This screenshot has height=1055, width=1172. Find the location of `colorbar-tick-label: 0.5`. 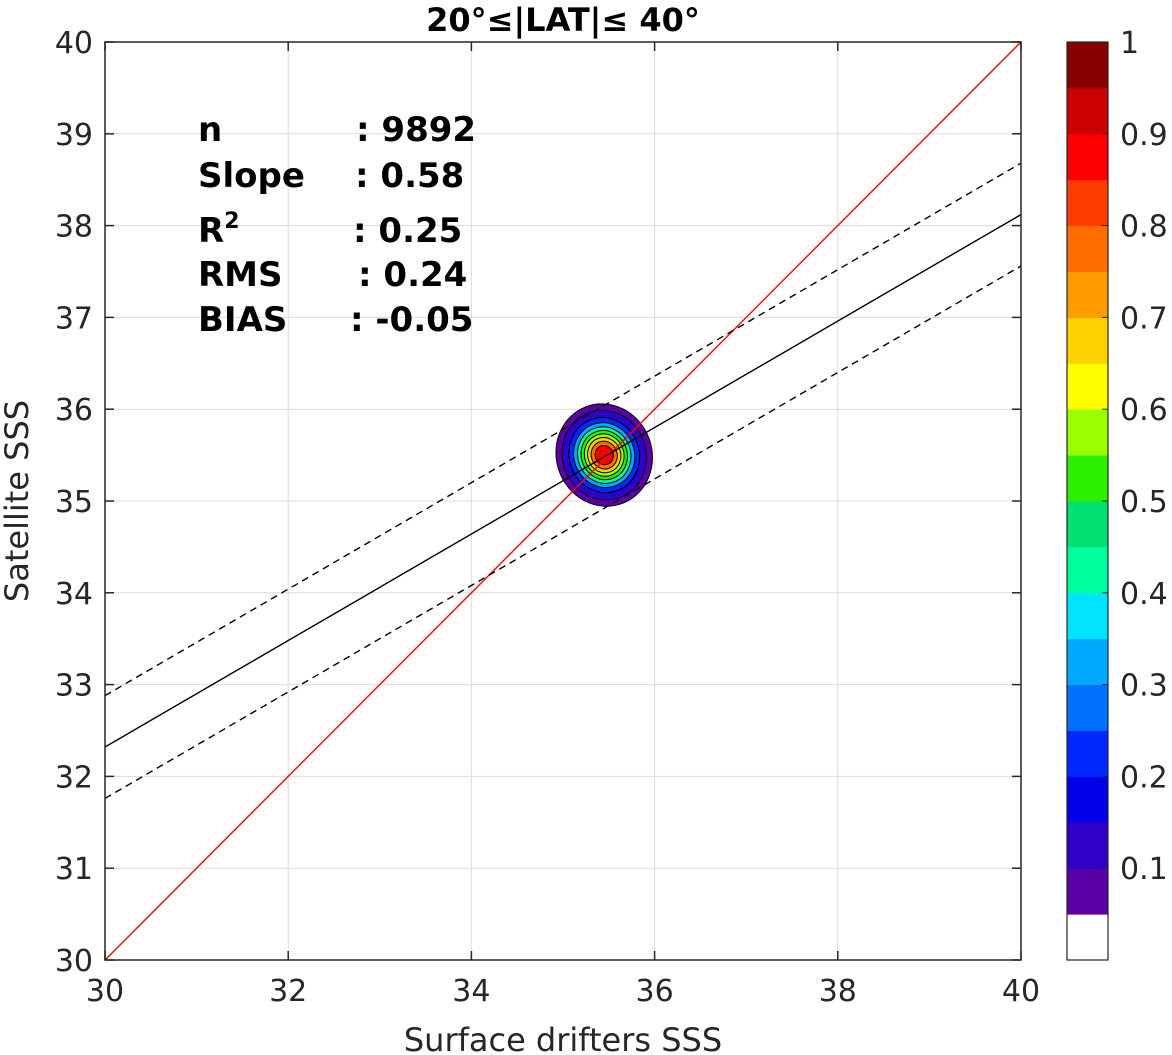

colorbar-tick-label: 0.5 is located at coordinates (1144, 502).